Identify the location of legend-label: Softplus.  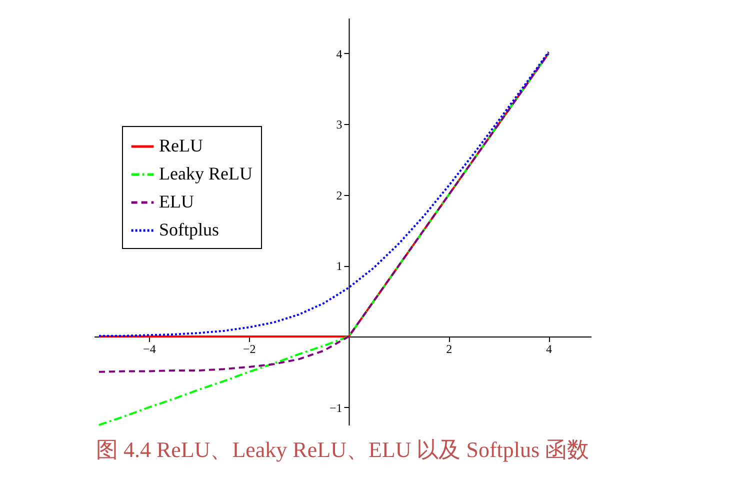
(189, 230).